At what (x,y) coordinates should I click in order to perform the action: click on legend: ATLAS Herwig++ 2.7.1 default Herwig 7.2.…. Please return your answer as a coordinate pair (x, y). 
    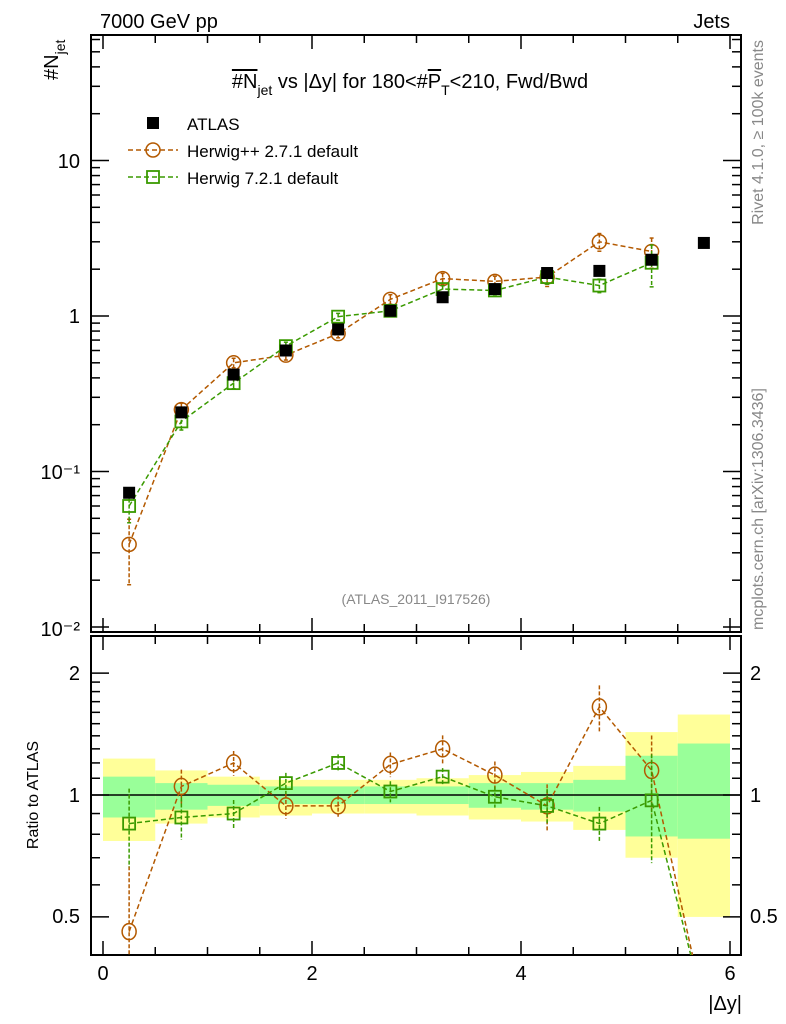
    Looking at the image, I should click on (272, 151).